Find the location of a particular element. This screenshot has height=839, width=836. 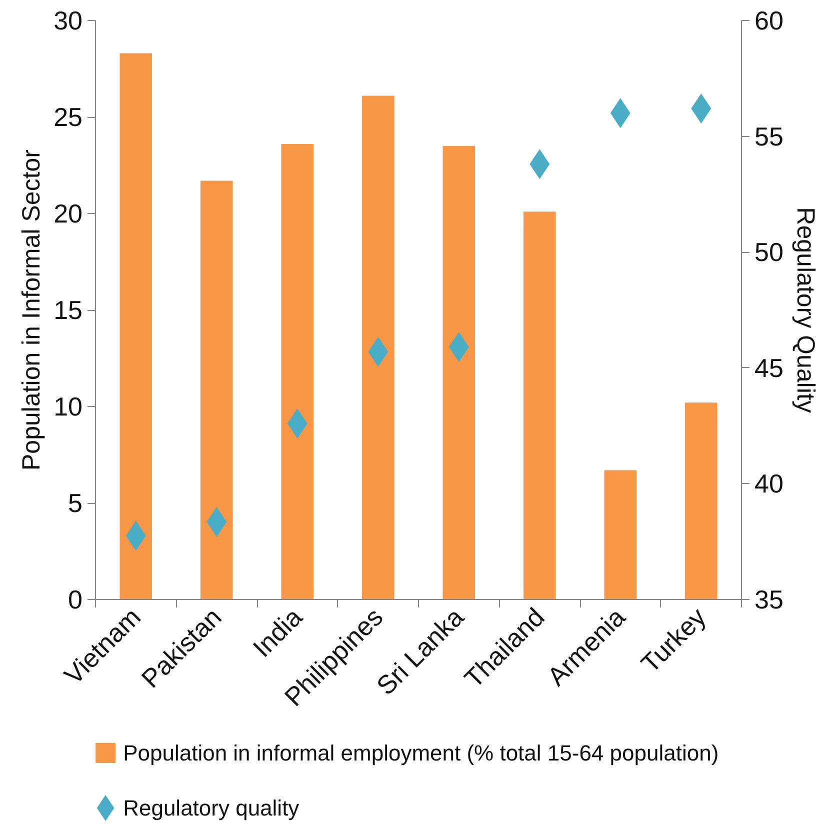

y2-tick-label: 55 is located at coordinates (769, 136).